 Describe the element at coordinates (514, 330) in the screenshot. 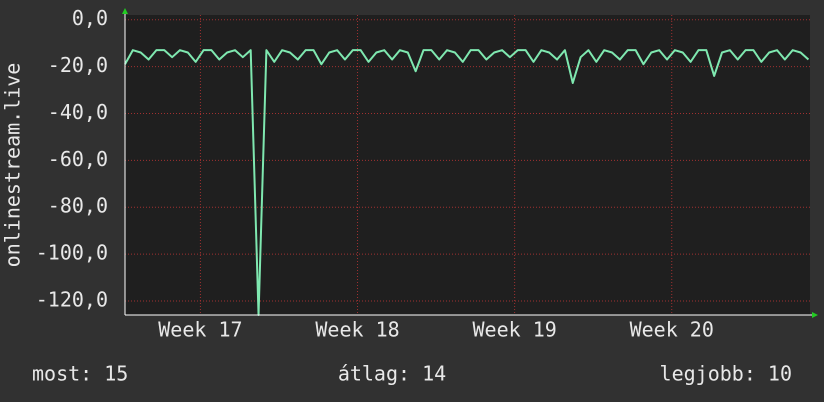

I see `x-tick-label: Week 19` at that location.